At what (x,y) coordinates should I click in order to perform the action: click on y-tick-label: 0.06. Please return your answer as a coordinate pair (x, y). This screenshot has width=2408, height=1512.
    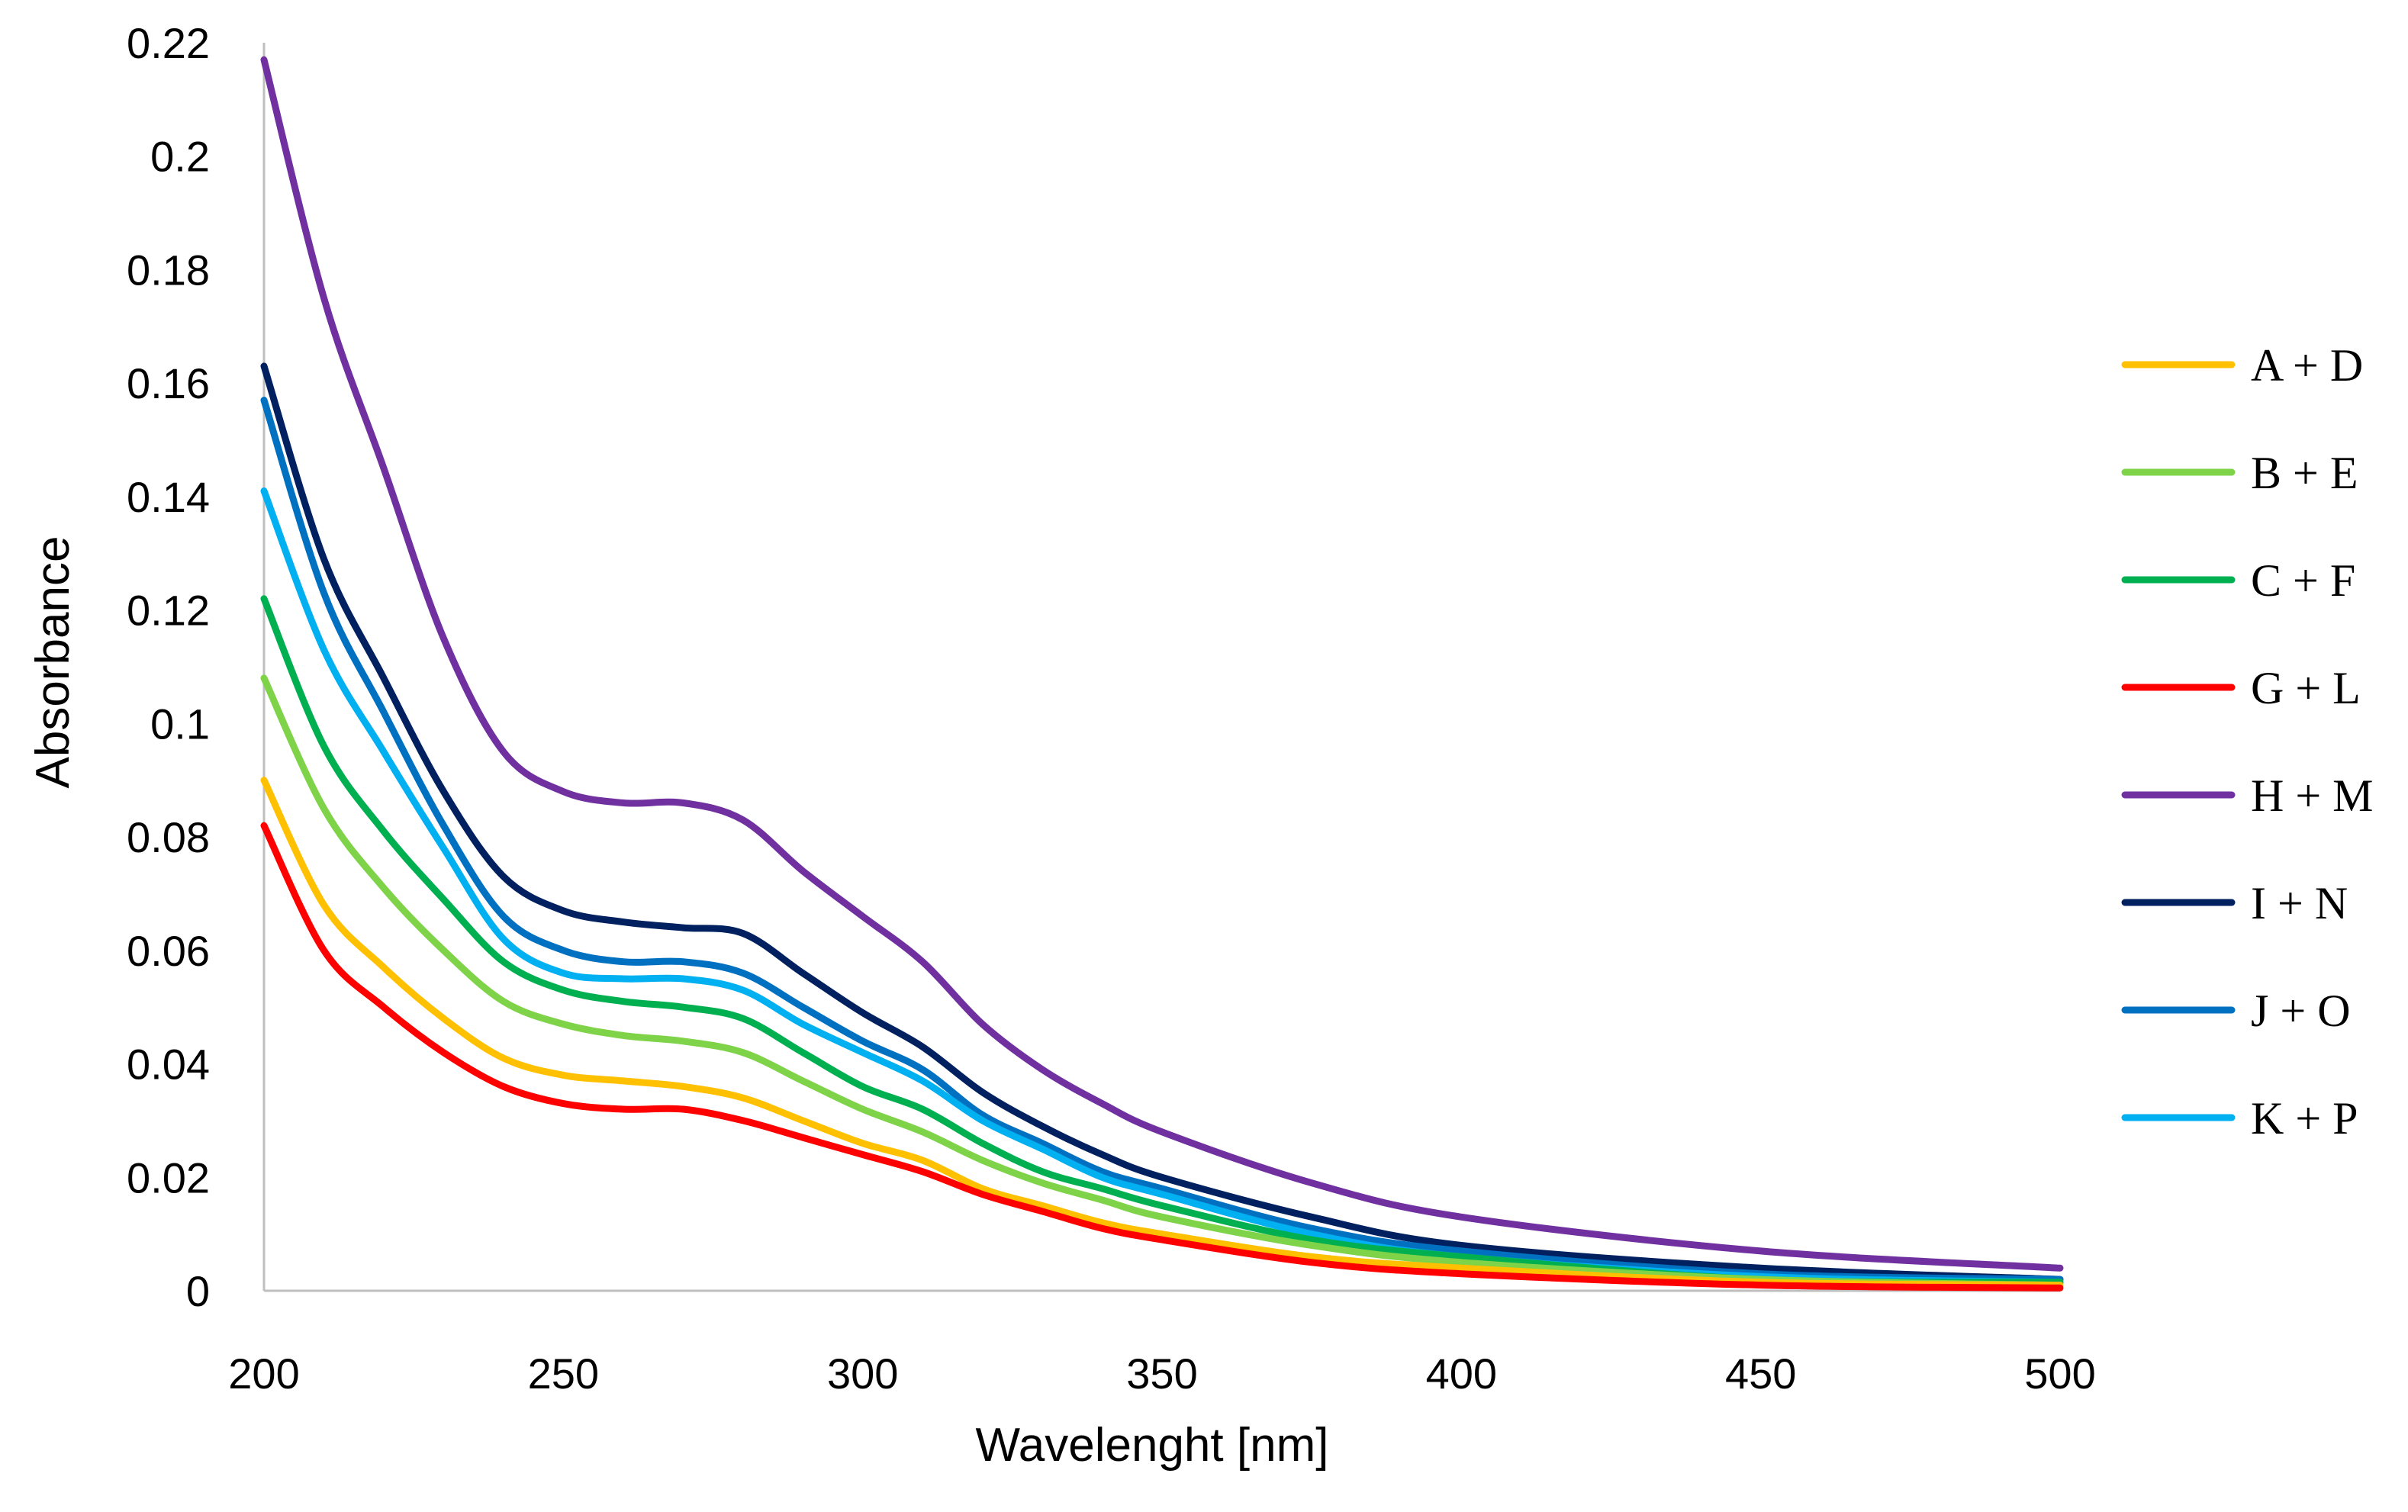
    Looking at the image, I should click on (169, 951).